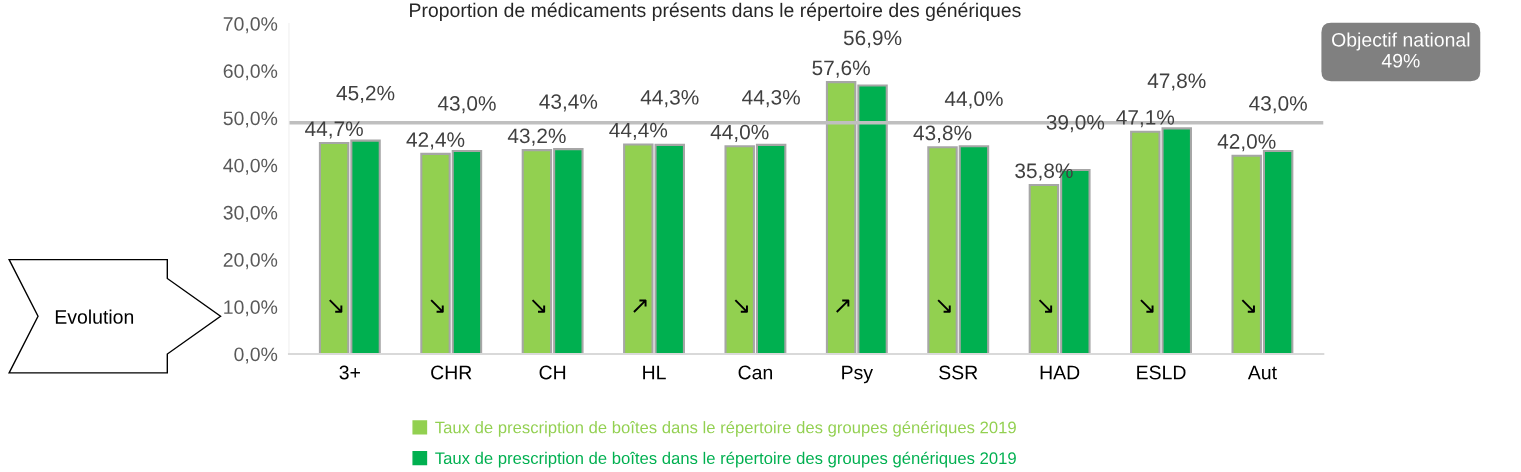 The height and width of the screenshot is (472, 1521). What do you see at coordinates (638, 131) in the screenshot?
I see `data-label: 44,4%` at bounding box center [638, 131].